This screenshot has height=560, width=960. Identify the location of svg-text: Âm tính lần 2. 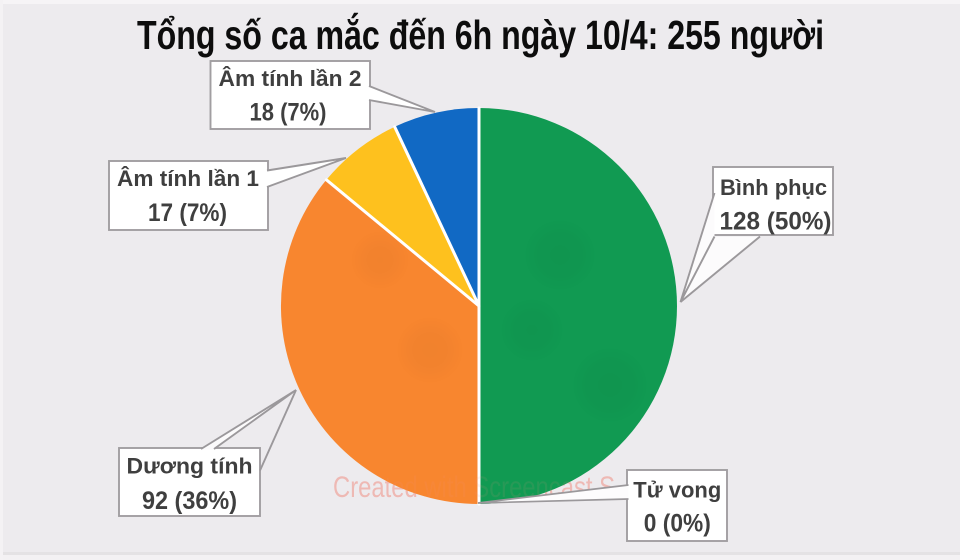
(290, 78).